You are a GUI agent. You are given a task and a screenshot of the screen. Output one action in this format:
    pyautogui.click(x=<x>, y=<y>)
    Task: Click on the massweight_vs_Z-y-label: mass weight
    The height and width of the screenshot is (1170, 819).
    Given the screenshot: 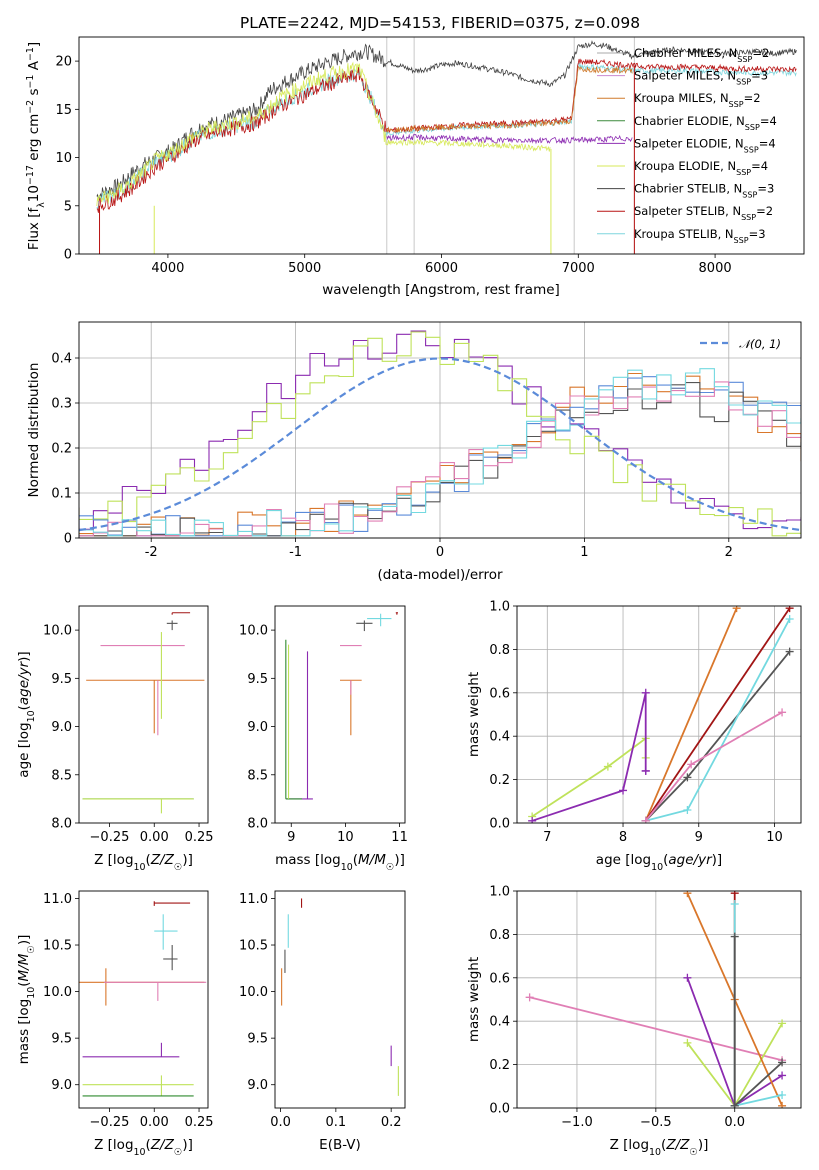 What is the action you would take?
    pyautogui.click(x=474, y=999)
    